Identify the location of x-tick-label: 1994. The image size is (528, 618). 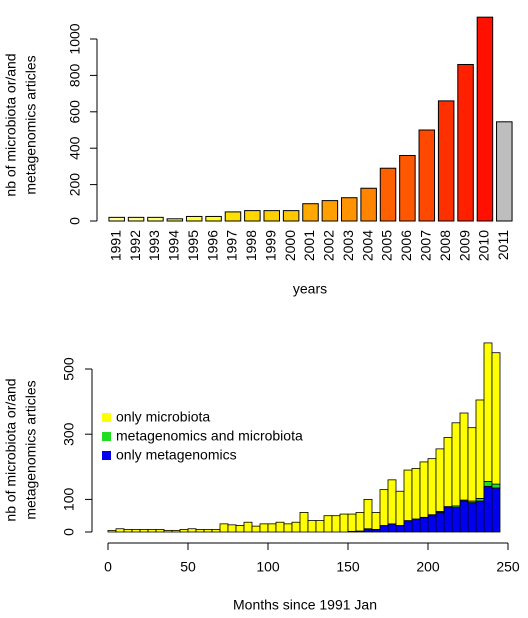
(174, 245).